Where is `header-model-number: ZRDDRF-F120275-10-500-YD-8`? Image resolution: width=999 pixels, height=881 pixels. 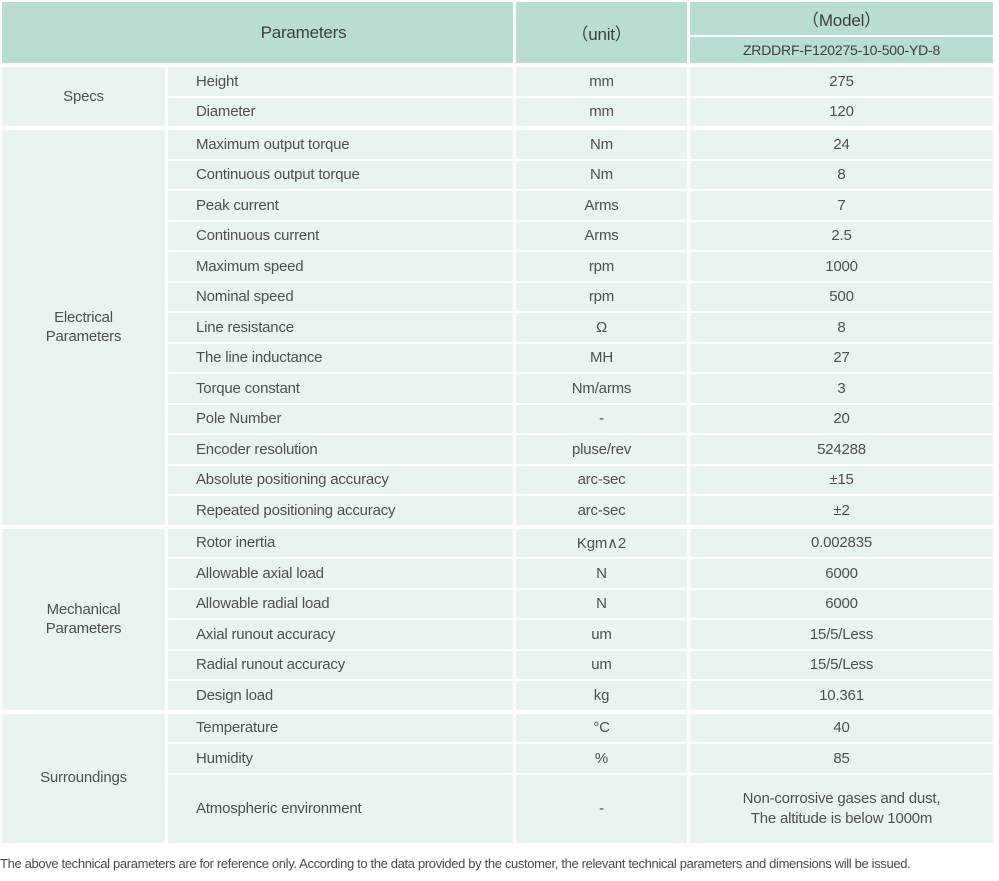 header-model-number: ZRDDRF-F120275-10-500-YD-8 is located at coordinates (841, 50).